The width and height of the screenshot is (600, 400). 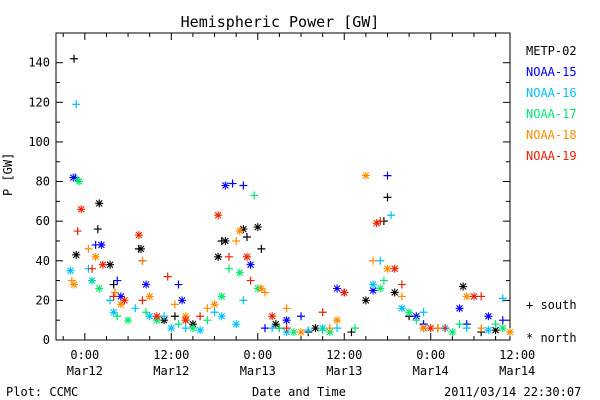 I want to click on y-tick-label: 100, so click(x=39, y=142).